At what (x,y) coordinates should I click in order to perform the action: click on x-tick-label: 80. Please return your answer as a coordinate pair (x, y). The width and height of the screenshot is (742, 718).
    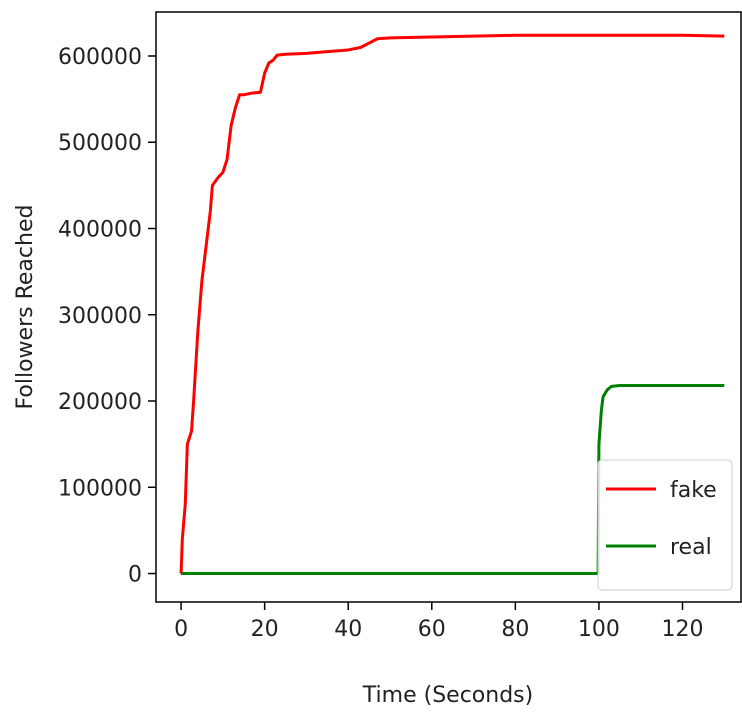
    Looking at the image, I should click on (515, 629).